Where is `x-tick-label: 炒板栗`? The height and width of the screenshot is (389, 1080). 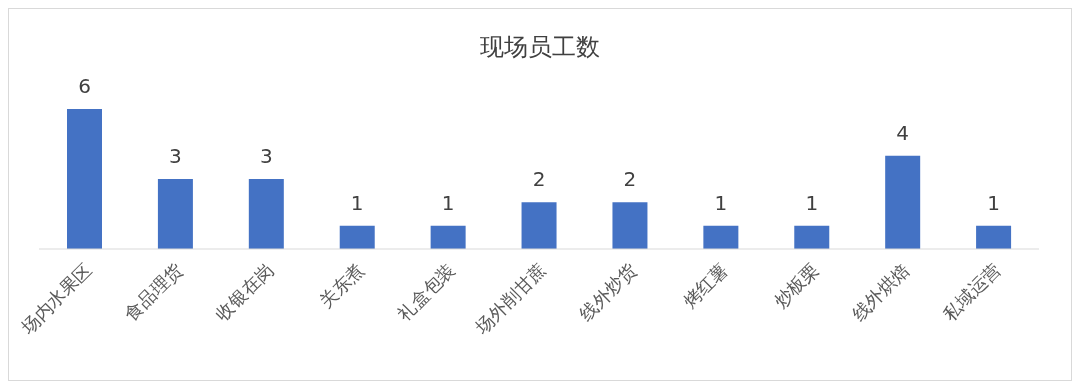 x-tick-label: 炒板栗 is located at coordinates (796, 285).